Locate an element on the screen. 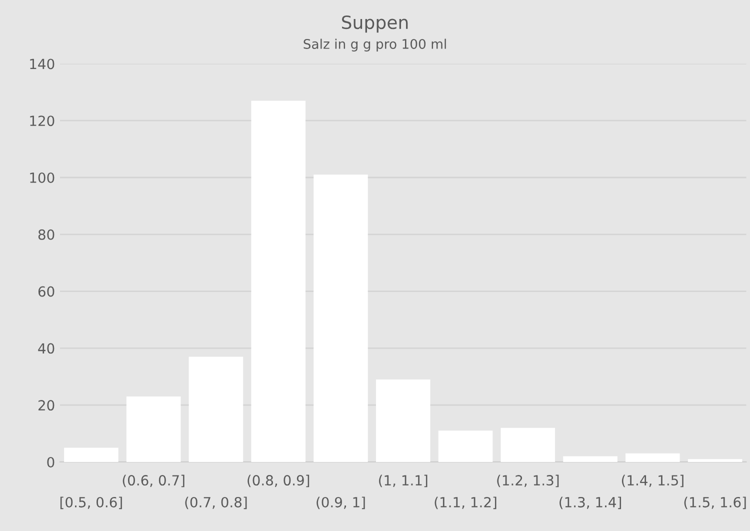  y-tick-label: 0 is located at coordinates (50, 462).